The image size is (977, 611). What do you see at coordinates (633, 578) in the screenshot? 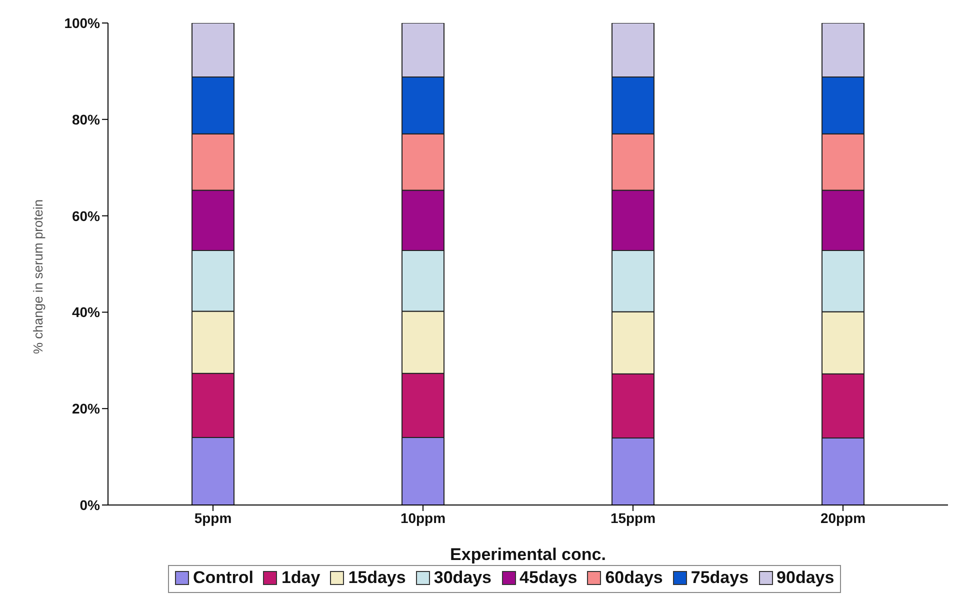
I see `legend-label: 60days` at bounding box center [633, 578].